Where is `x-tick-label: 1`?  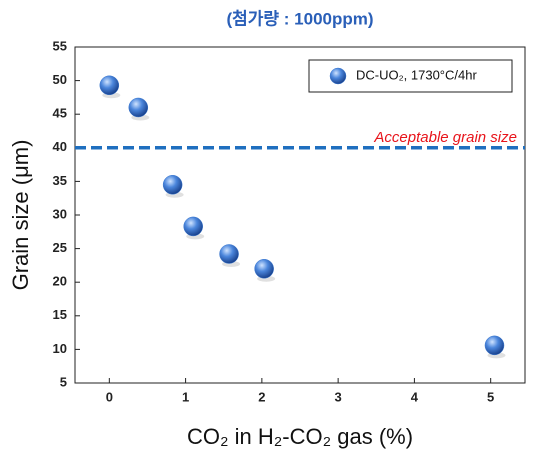
x-tick-label: 1 is located at coordinates (185, 396).